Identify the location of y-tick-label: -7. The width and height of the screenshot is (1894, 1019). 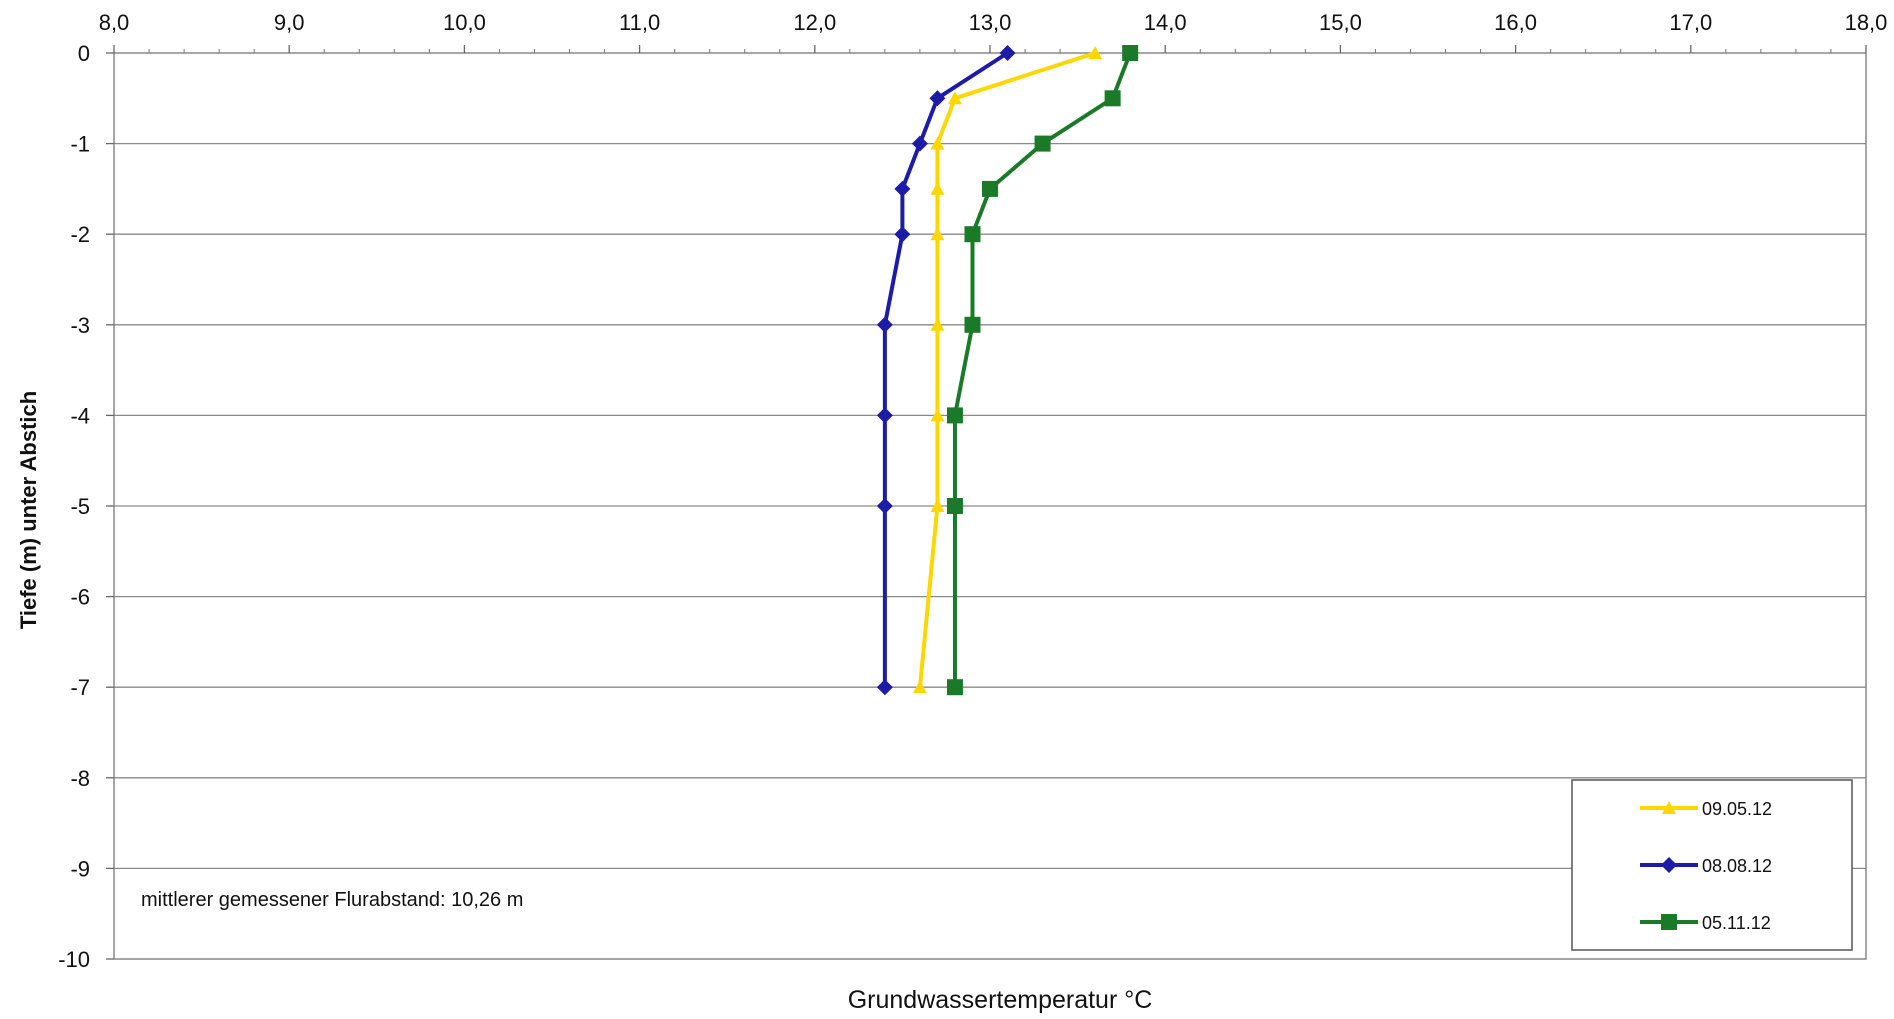
(80, 687).